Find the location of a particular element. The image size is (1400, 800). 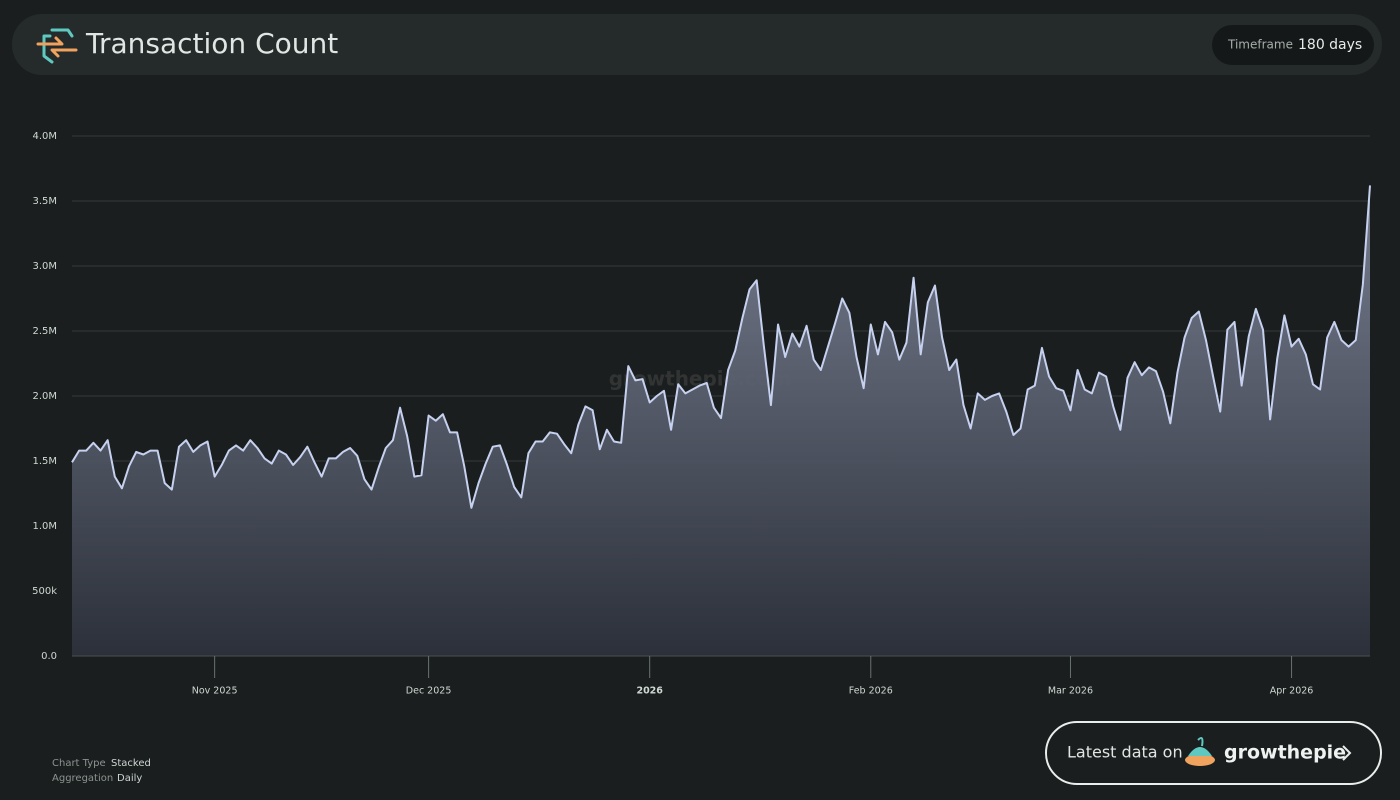

x-tick-label: Nov 2025 is located at coordinates (215, 691).